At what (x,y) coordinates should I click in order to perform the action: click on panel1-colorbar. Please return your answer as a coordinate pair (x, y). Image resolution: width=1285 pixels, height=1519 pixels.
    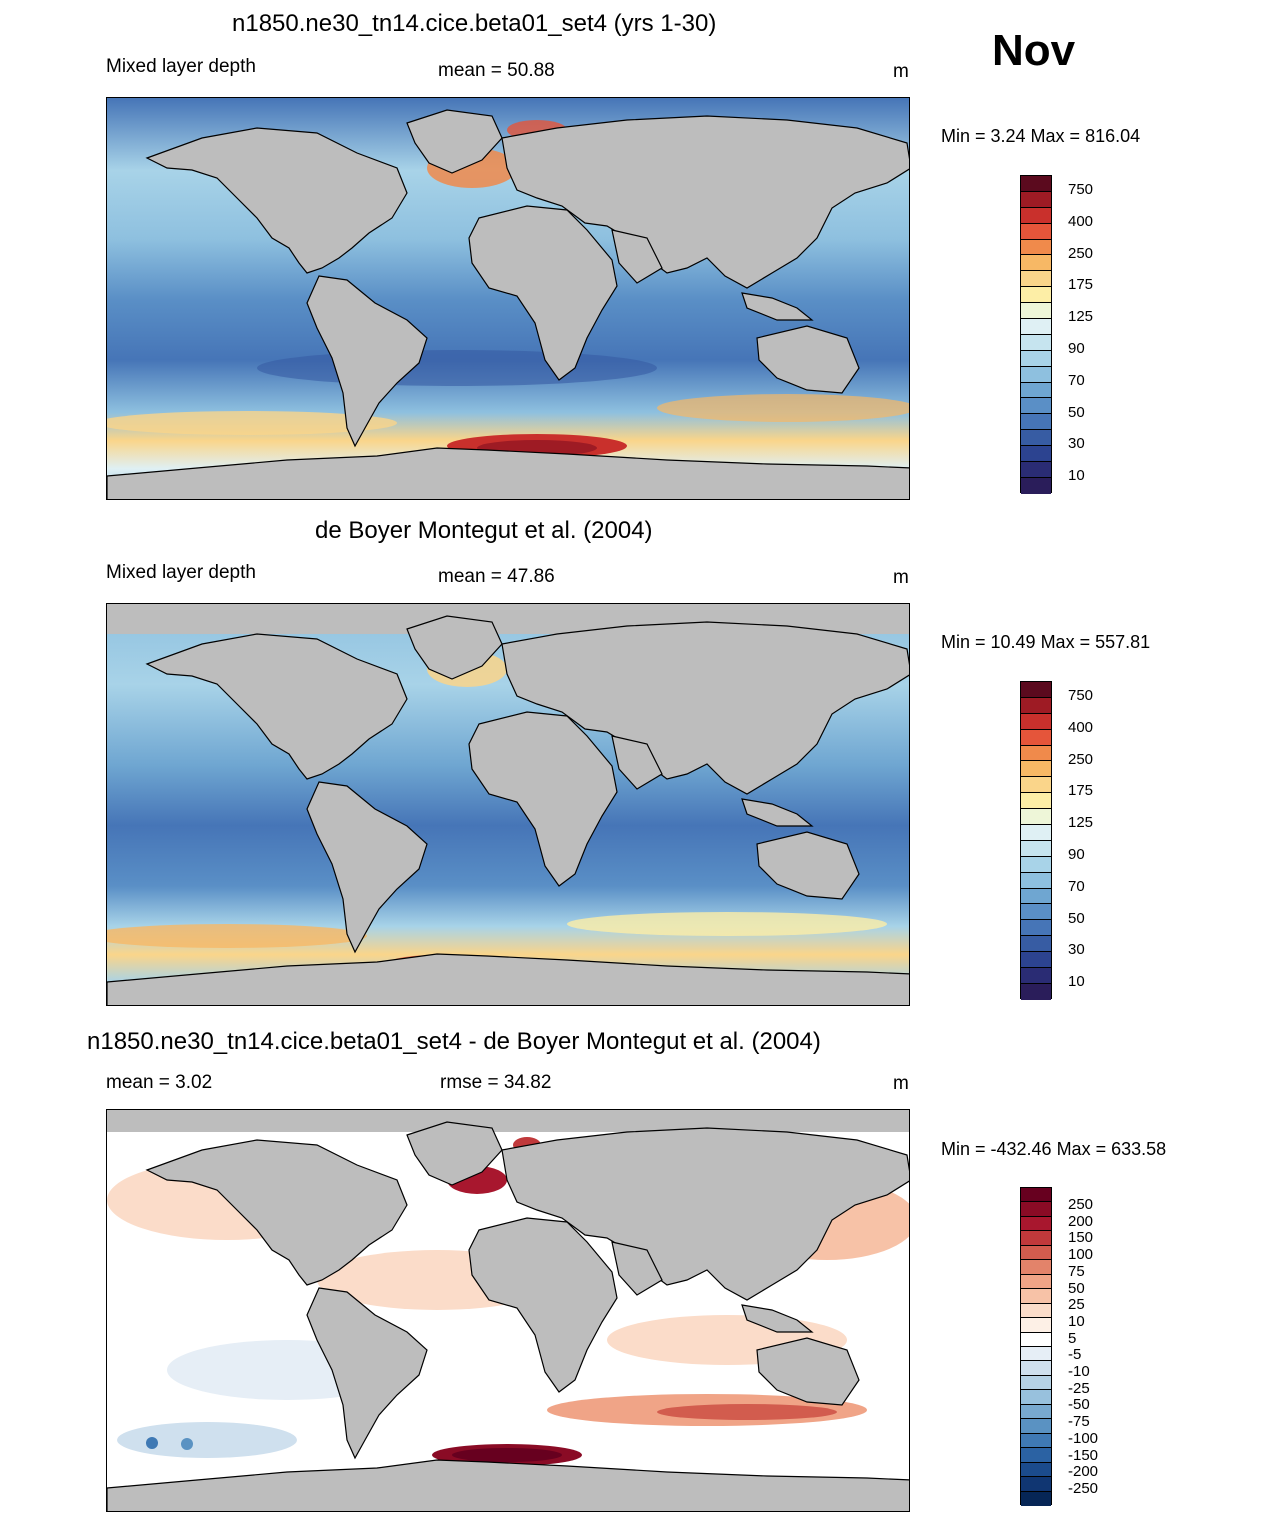
    Looking at the image, I should click on (1036, 334).